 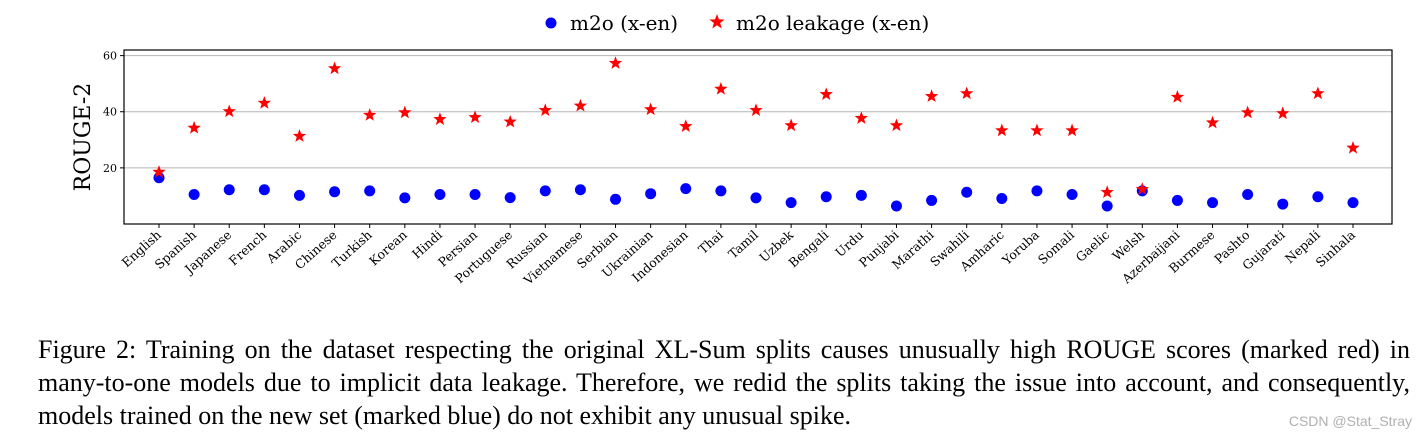 I want to click on x-tick-label: Korean, so click(x=388, y=248).